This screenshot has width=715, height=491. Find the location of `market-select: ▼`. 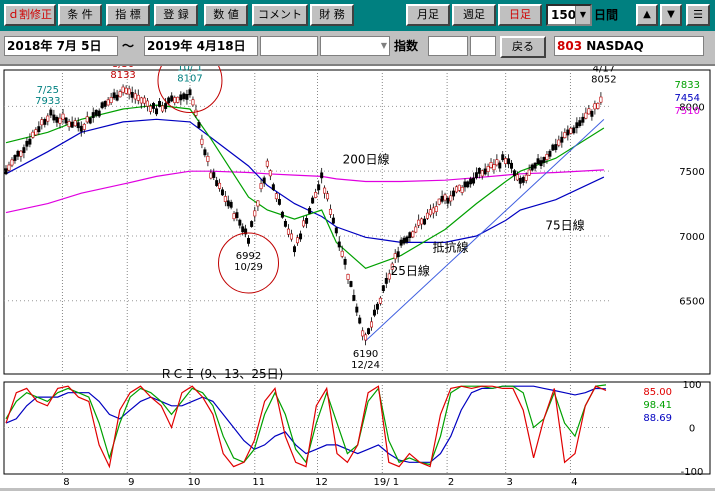

market-select: ▼ is located at coordinates (355, 46).